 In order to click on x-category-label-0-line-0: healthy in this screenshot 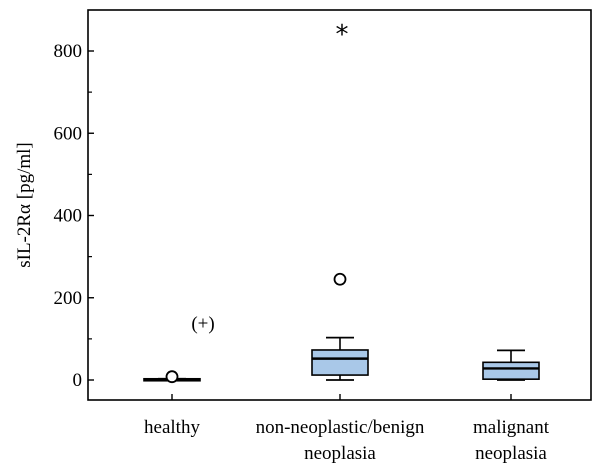, I will do `click(172, 427)`.